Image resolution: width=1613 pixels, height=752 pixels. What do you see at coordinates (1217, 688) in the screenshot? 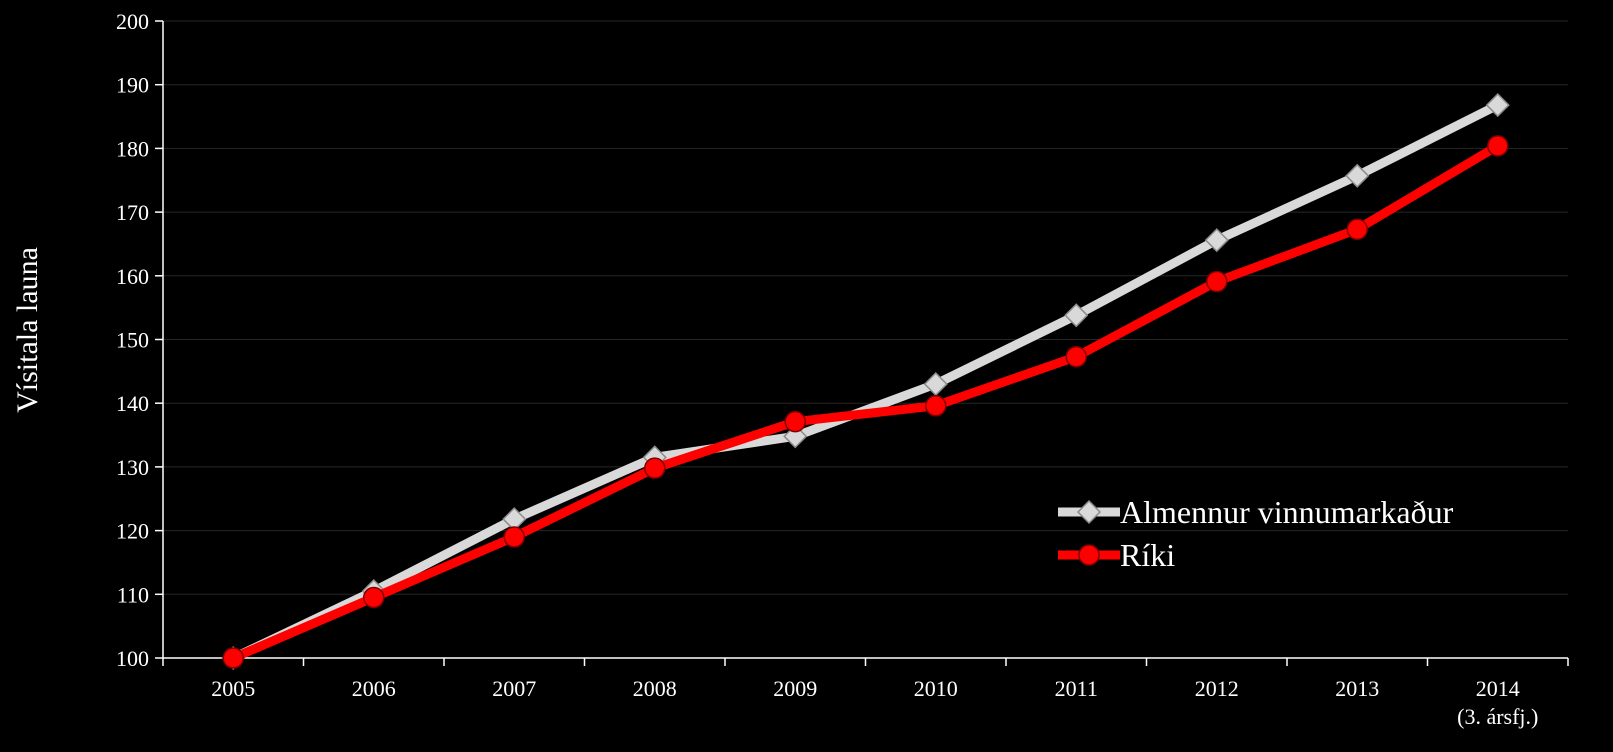
I see `x-tick-label: 2012` at bounding box center [1217, 688].